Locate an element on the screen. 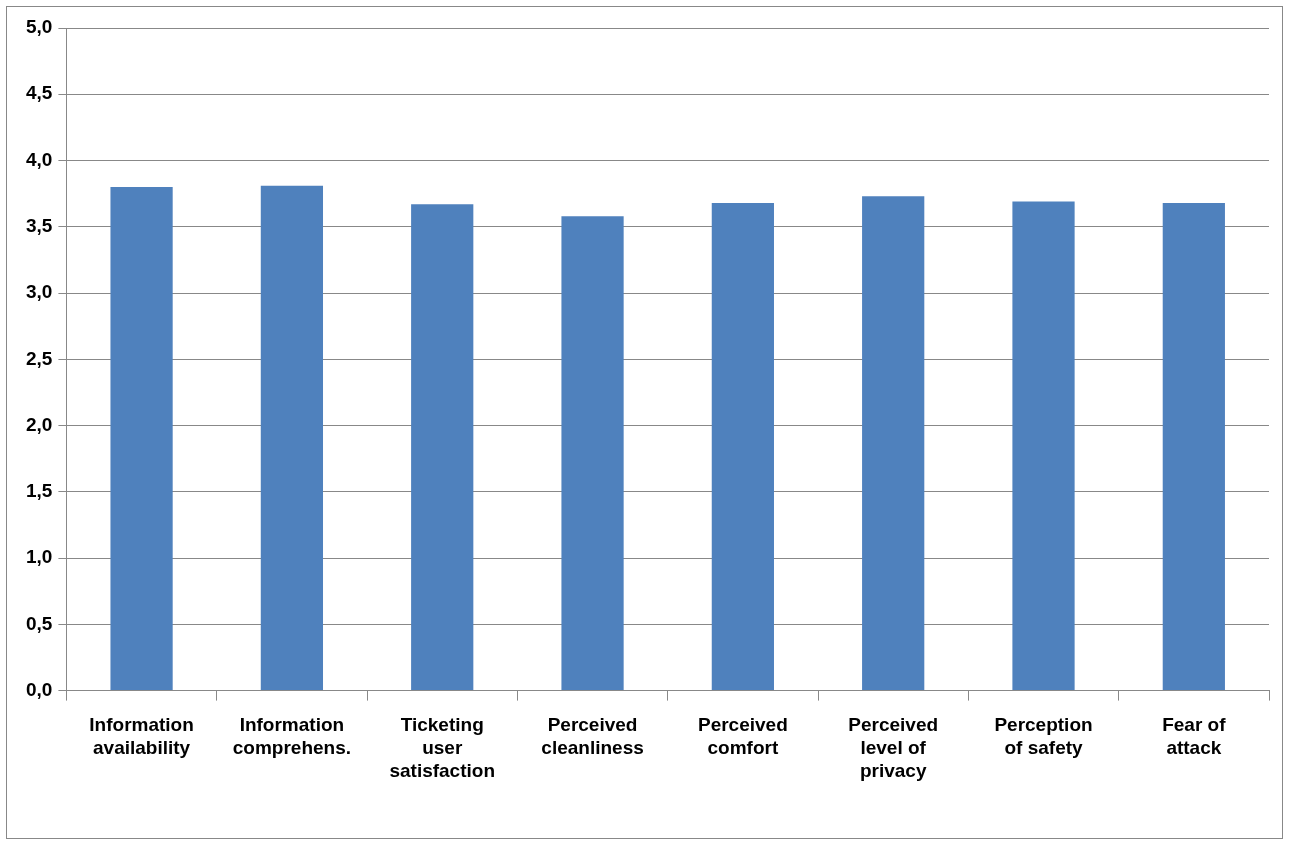 Image resolution: width=1291 pixels, height=847 pixels. x-tick-label: Perceived level of privacy is located at coordinates (893, 747).